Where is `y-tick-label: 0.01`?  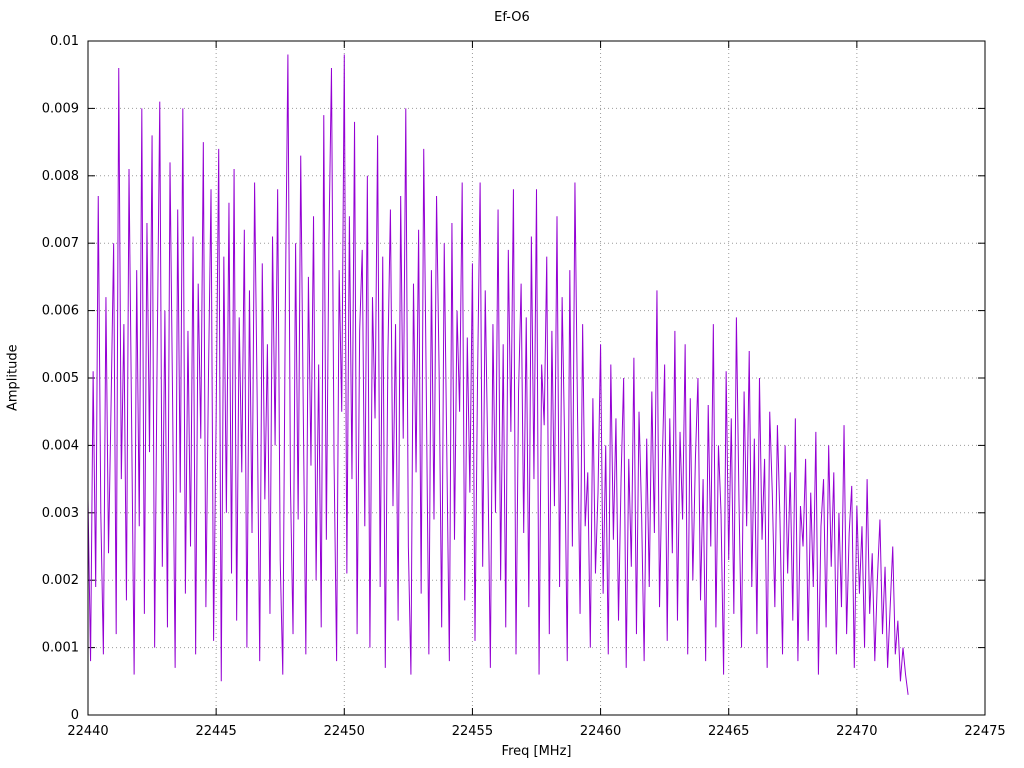 y-tick-label: 0.01 is located at coordinates (64, 41).